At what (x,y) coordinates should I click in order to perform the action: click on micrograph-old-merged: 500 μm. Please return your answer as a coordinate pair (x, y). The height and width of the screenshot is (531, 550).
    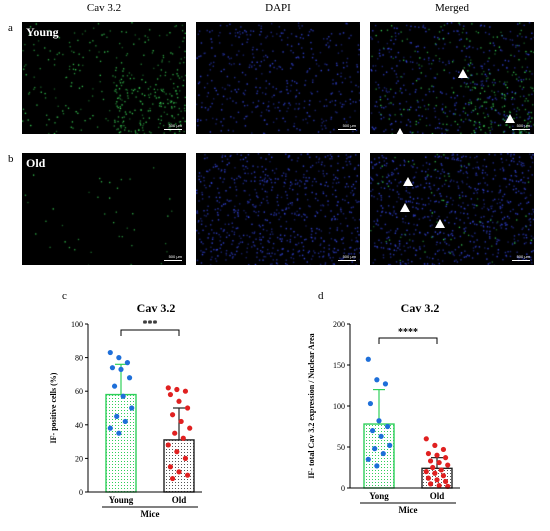
    Looking at the image, I should click on (452, 209).